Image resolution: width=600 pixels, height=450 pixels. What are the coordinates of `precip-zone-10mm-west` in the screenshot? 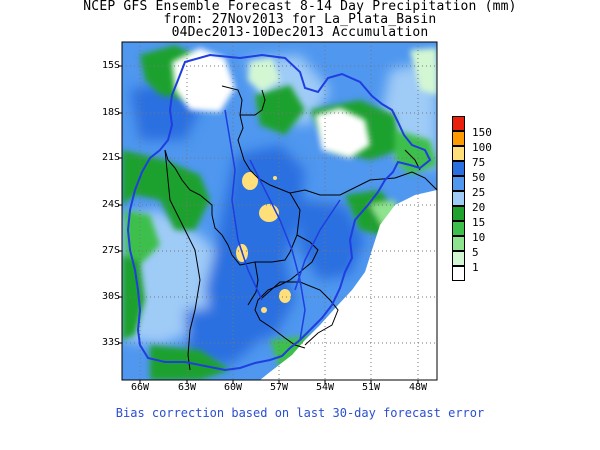 It's located at (142, 237).